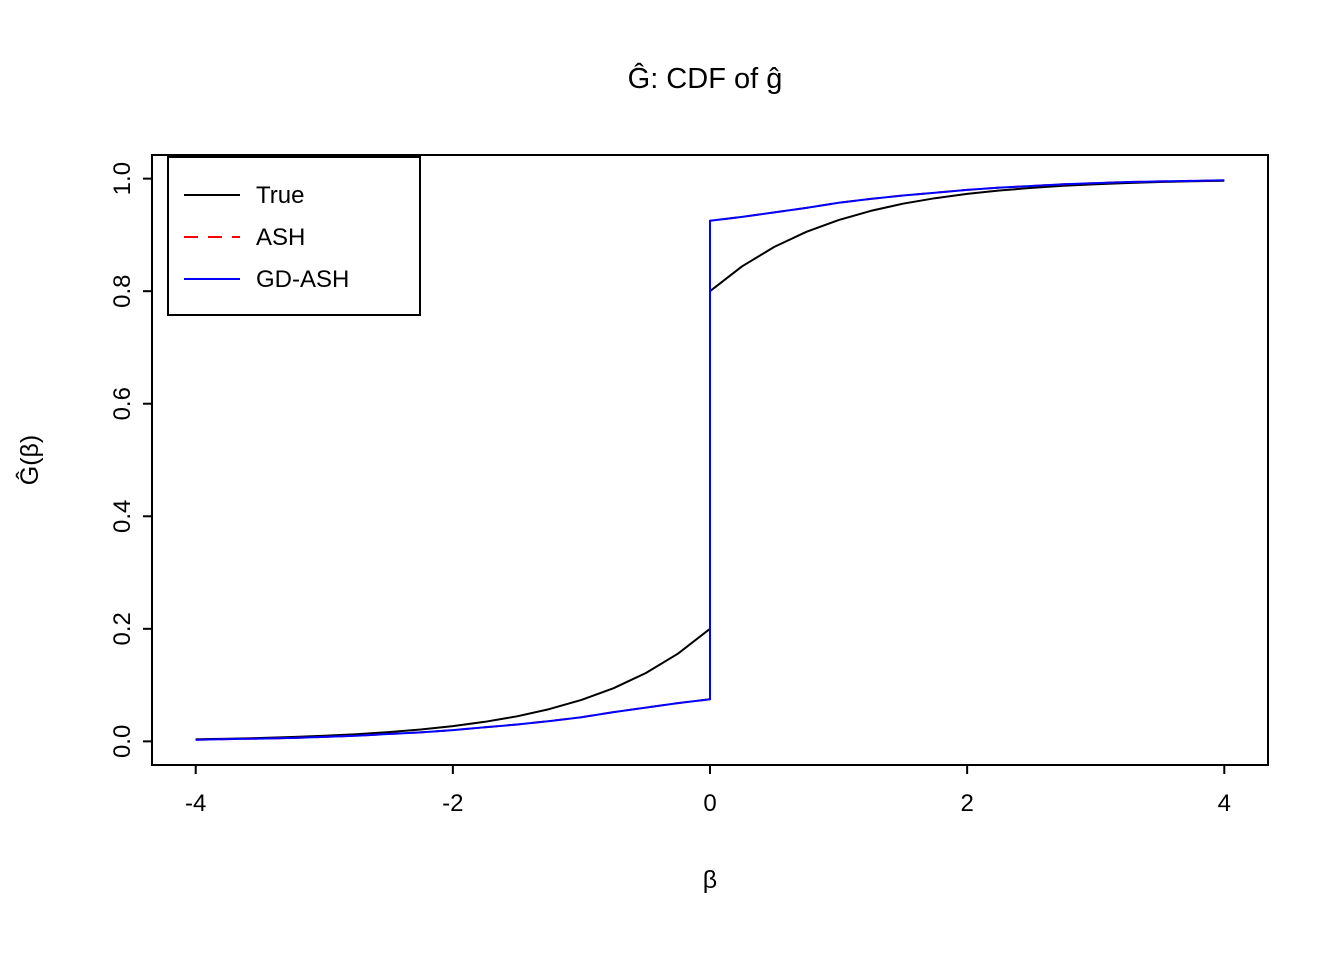 The width and height of the screenshot is (1344, 960). I want to click on y-axis-label: Ĝ(β), so click(29, 460).